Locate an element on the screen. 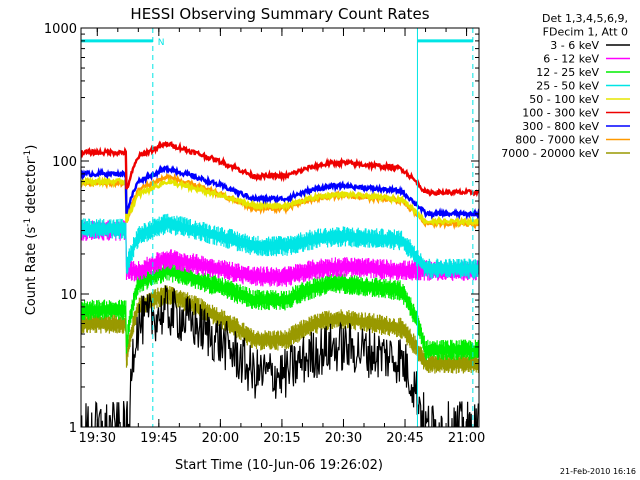  legend-entry-label: 25 - 50 keV is located at coordinates (567, 86).